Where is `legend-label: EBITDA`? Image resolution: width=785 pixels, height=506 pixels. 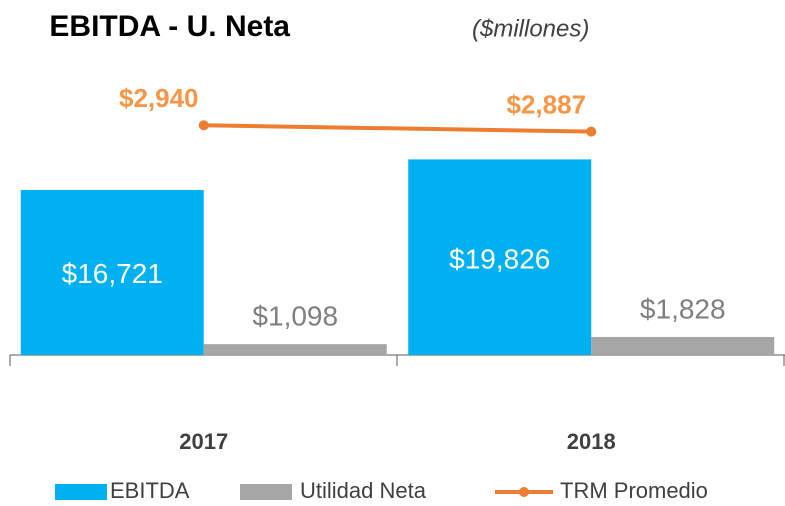 legend-label: EBITDA is located at coordinates (150, 490).